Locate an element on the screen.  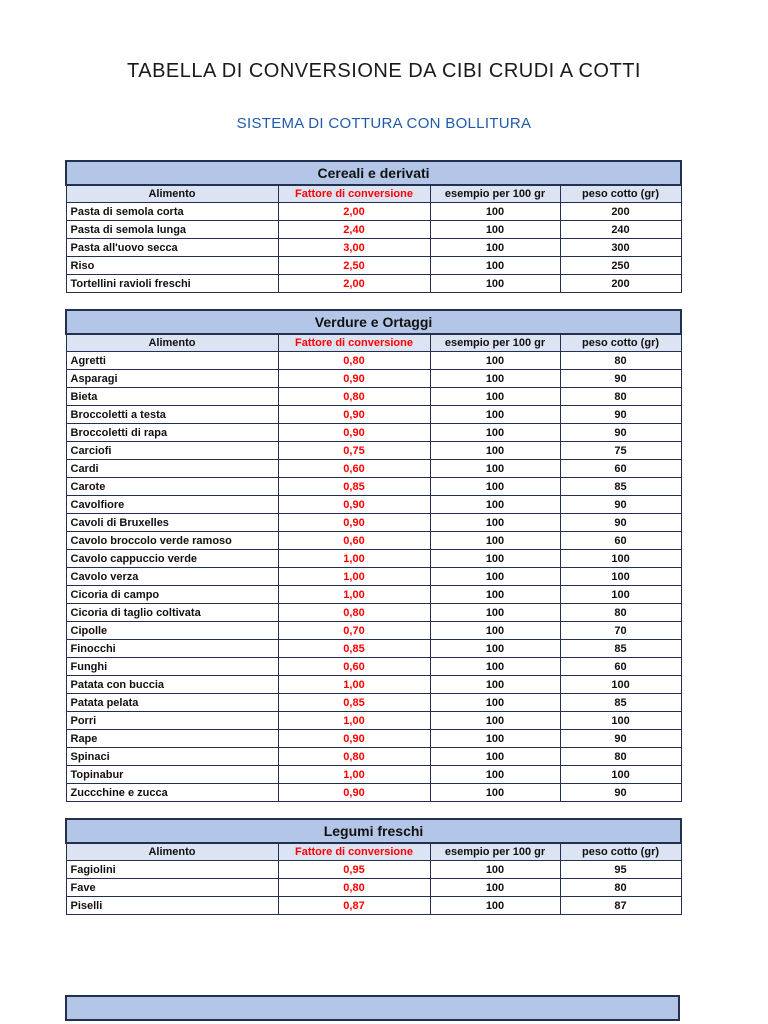
food-name-cell: Patata pelata is located at coordinates (172, 702).